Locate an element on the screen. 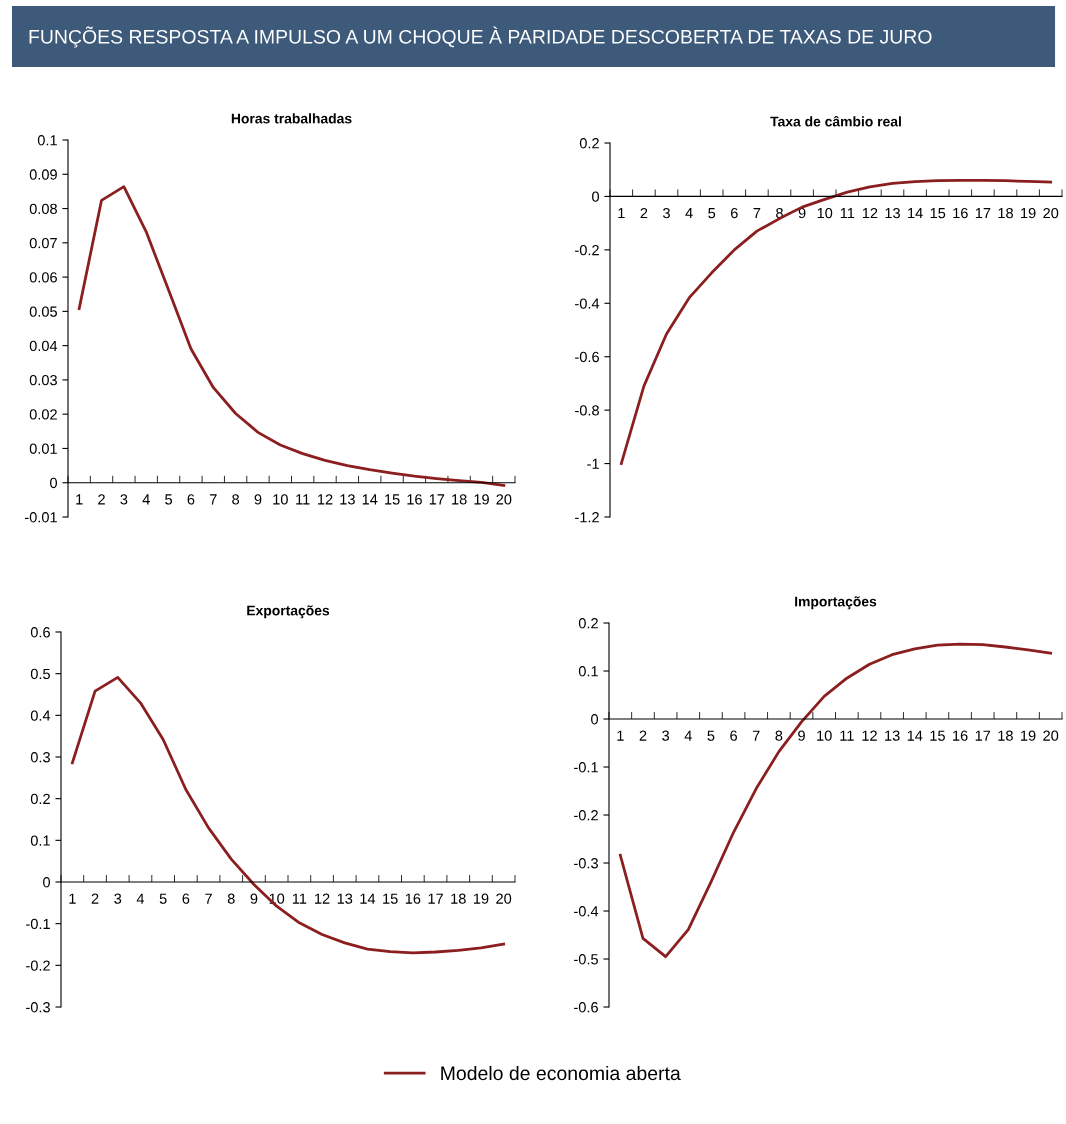  y-tick-label: 0.3 is located at coordinates (40, 757).